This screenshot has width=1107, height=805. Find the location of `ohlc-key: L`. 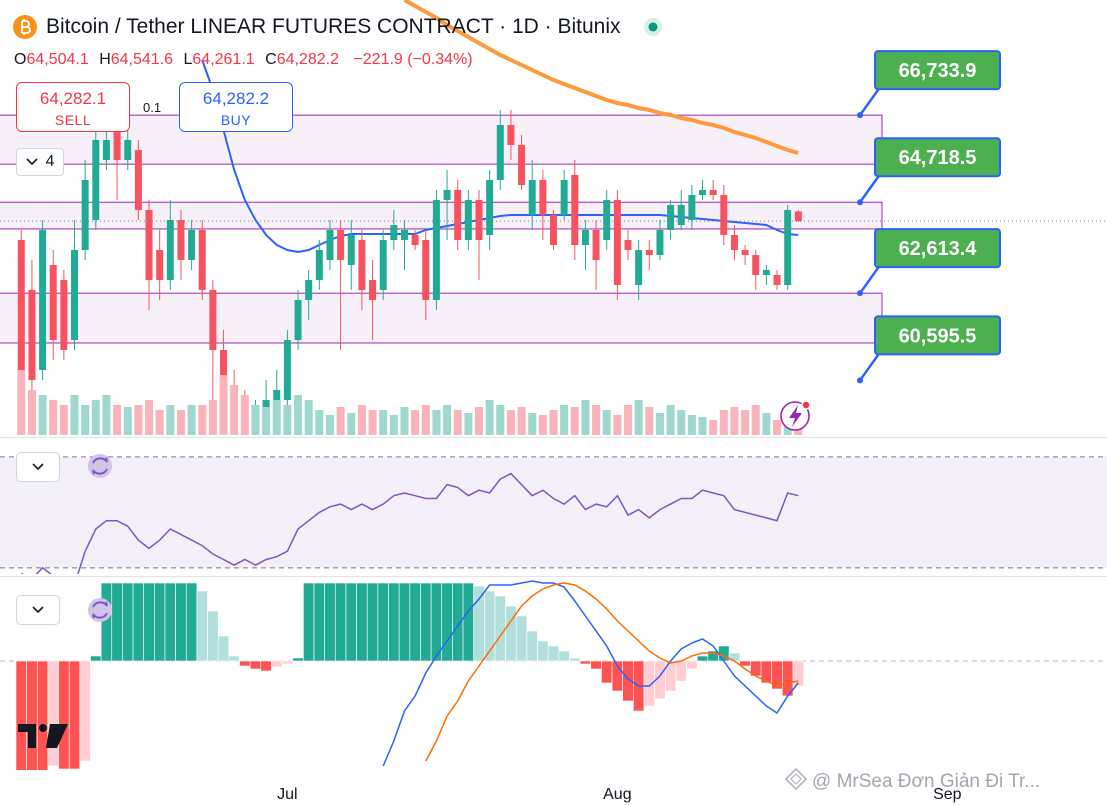

ohlc-key: L is located at coordinates (188, 59).